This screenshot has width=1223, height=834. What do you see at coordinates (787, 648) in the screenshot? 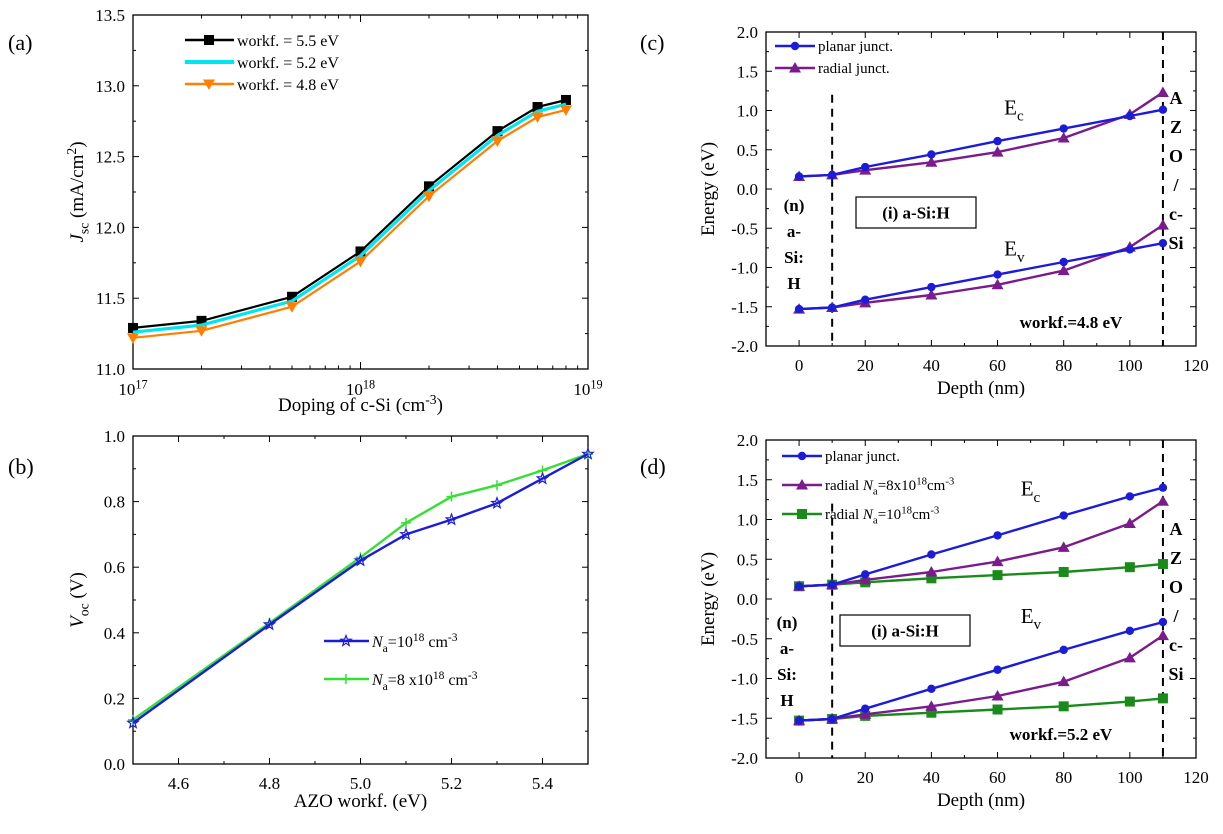
I see `n-region-label: a-` at bounding box center [787, 648].